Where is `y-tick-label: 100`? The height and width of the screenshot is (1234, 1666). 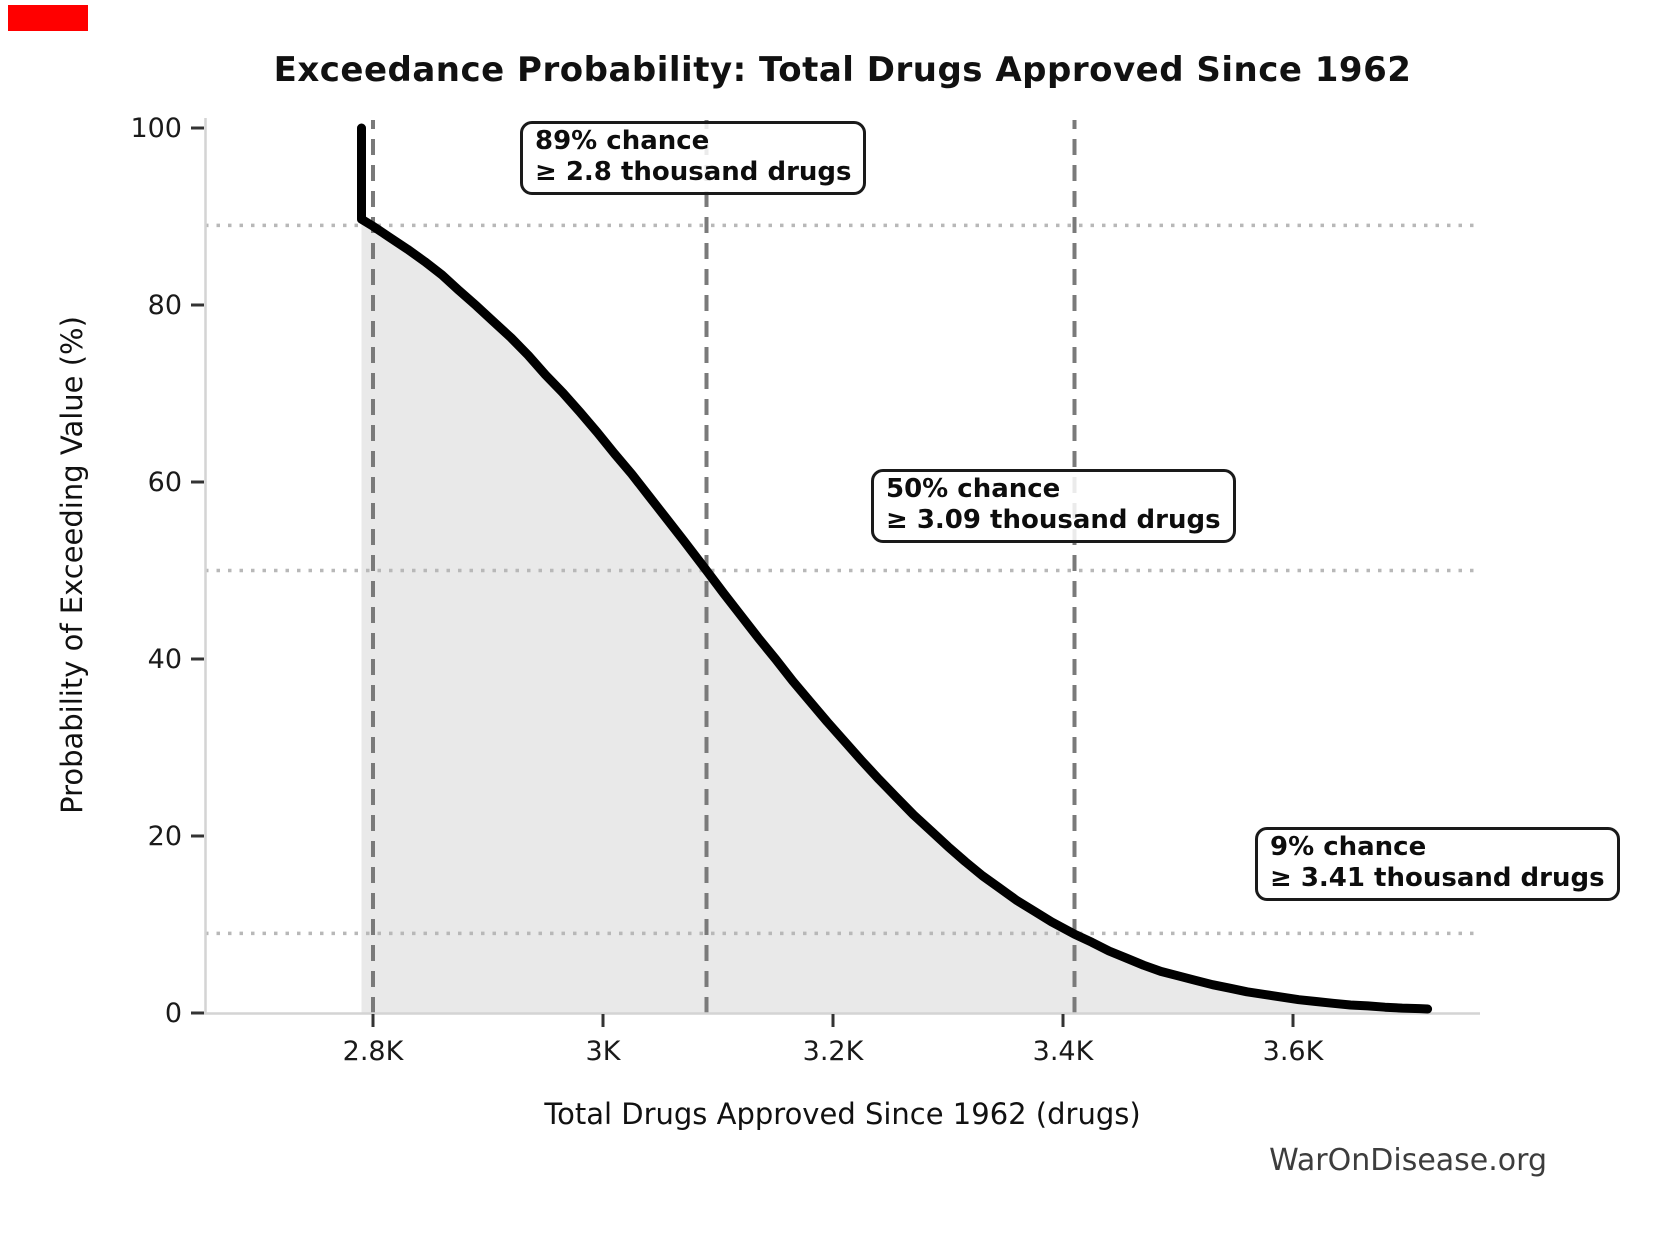
y-tick-label: 100 is located at coordinates (156, 128).